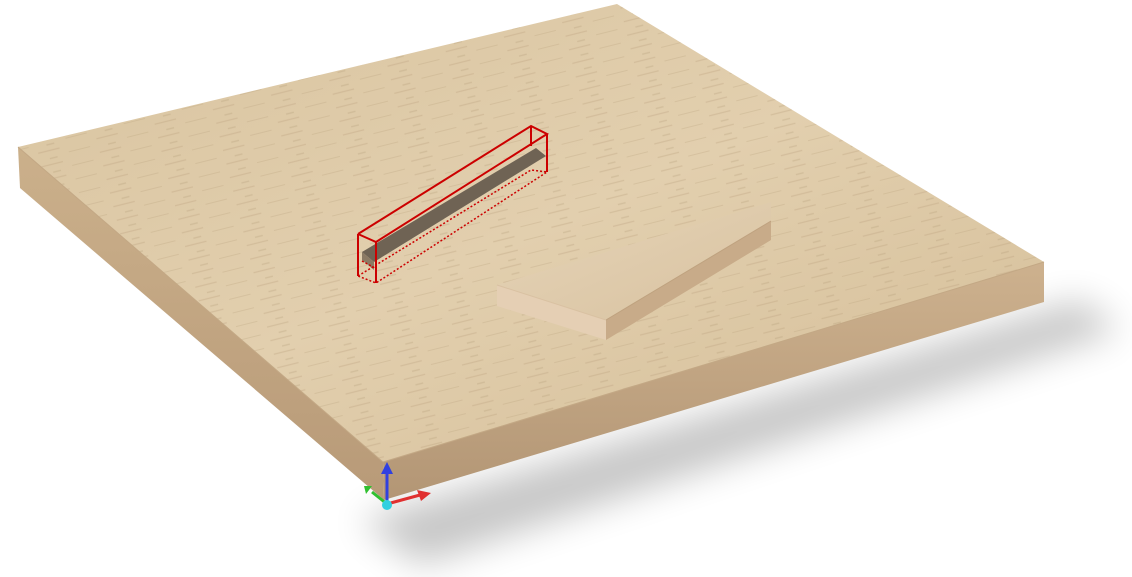 The height and width of the screenshot is (577, 1132). I want to click on axis-origin-icon, so click(387, 505).